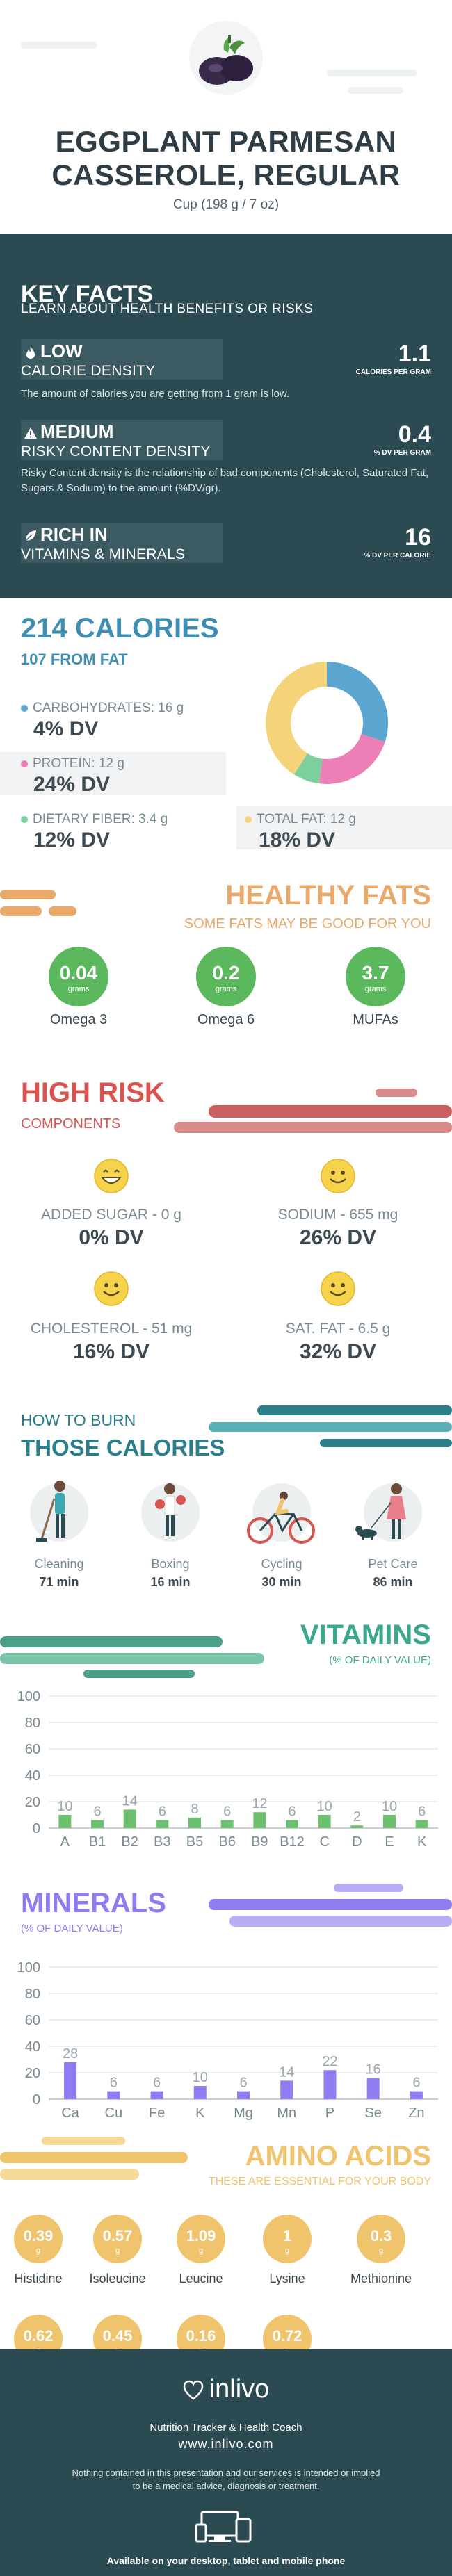 This screenshot has width=452, height=2576. Describe the element at coordinates (393, 1582) in the screenshot. I see `burn-activity-time: 86 min` at that location.